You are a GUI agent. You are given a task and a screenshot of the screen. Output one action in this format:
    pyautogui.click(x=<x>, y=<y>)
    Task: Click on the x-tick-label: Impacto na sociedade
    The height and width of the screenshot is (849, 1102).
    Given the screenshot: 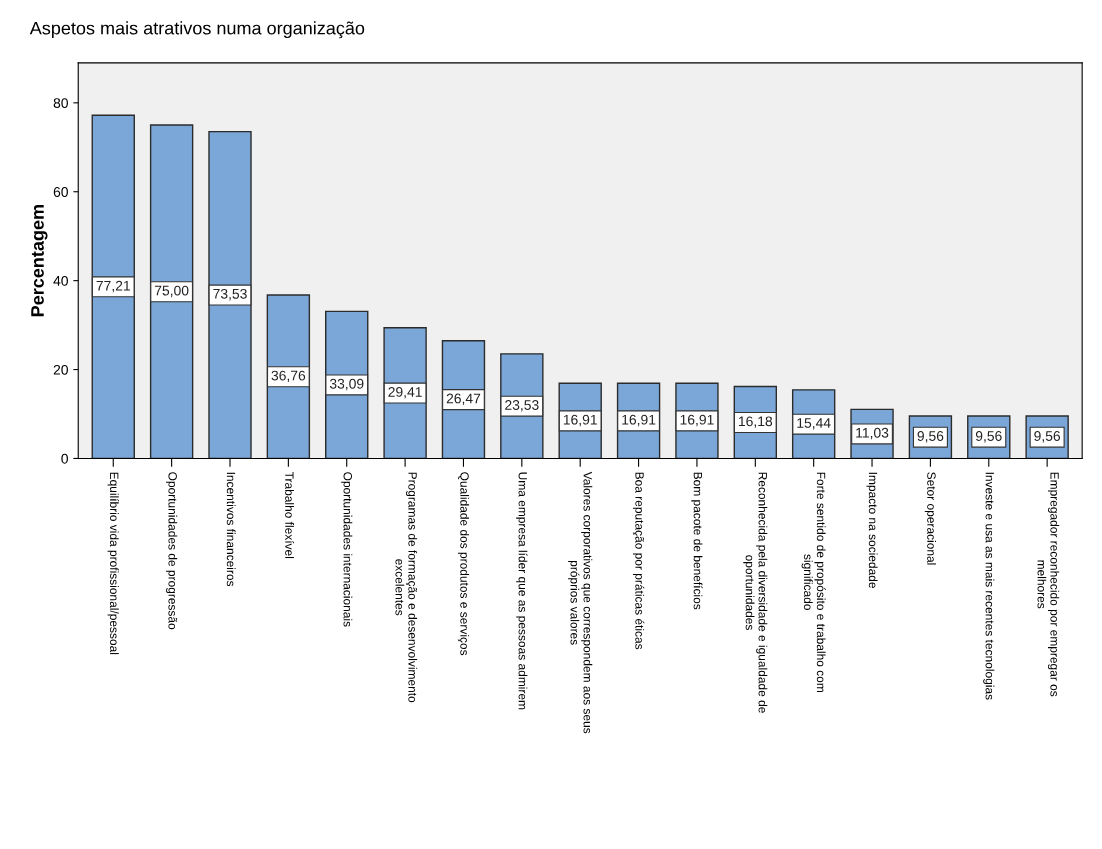 What is the action you would take?
    pyautogui.click(x=872, y=530)
    